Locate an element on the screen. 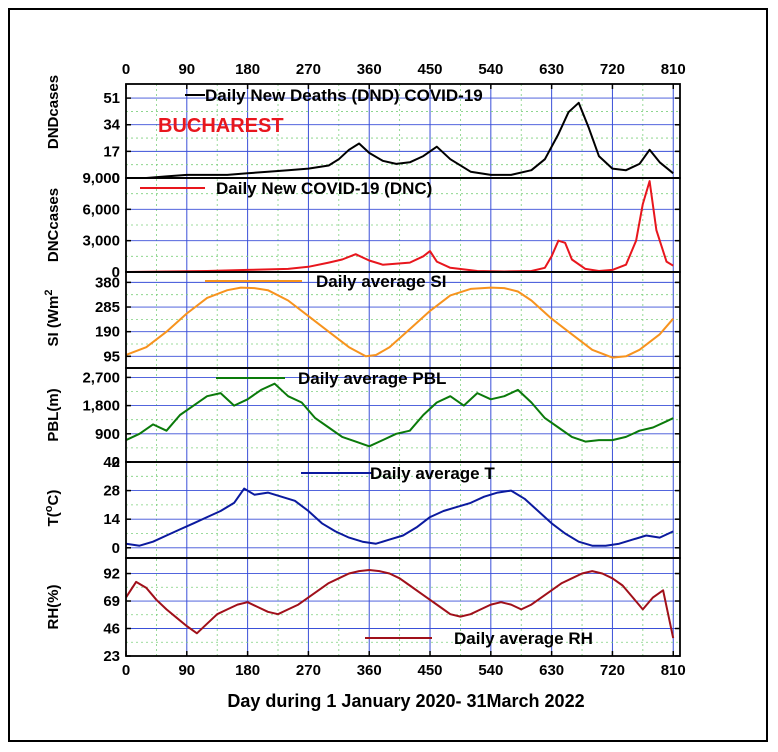 The width and height of the screenshot is (778, 752). y-axis-title: PBL(m) is located at coordinates (53, 414).